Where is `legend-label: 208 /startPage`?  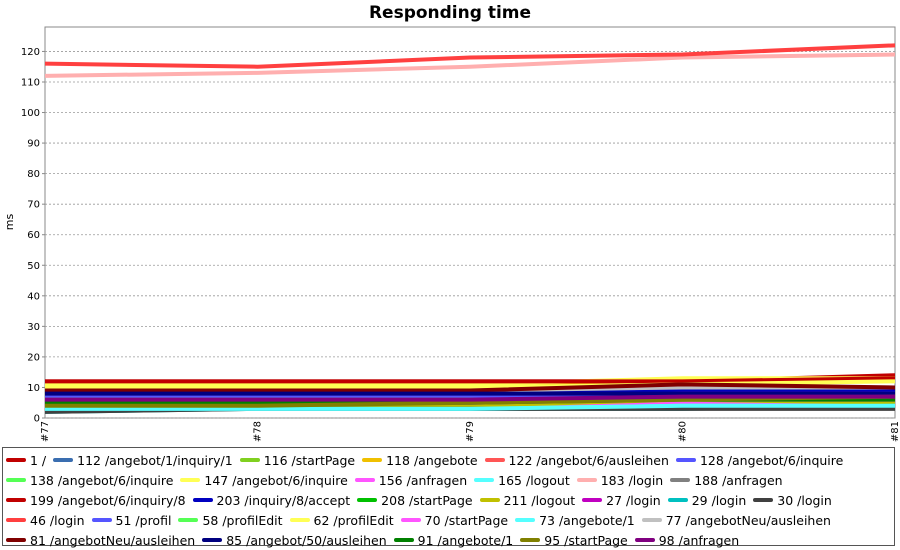 legend-label: 208 /startPage is located at coordinates (427, 500).